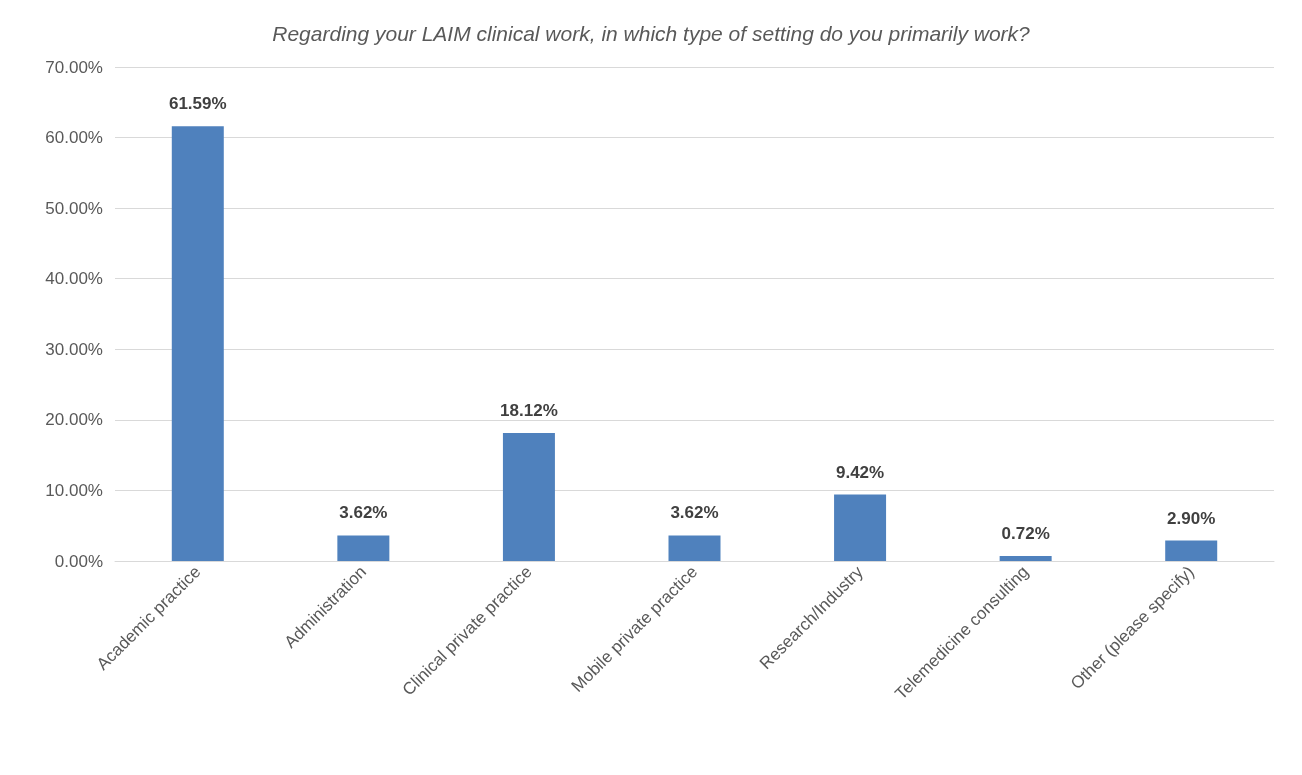 This screenshot has height=775, width=1302. I want to click on data-label: 2.90%, so click(1191, 518).